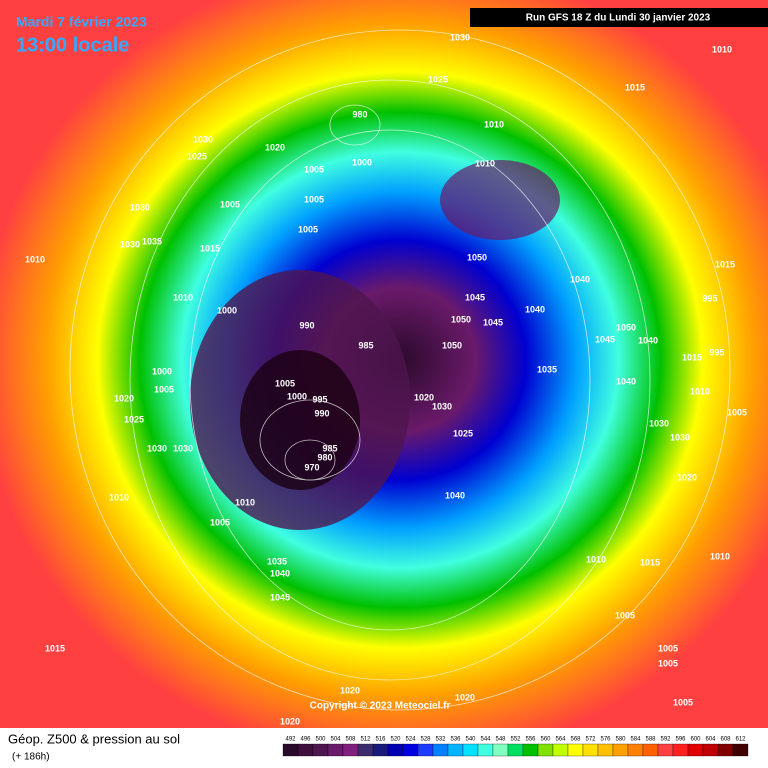 The image size is (768, 768). I want to click on run-label: Run GFS 18 Z du Lundi 30 janvier 2023, so click(618, 18).